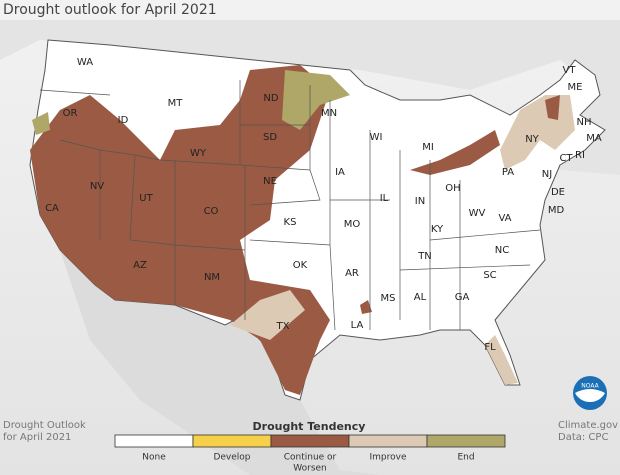  Describe the element at coordinates (211, 211) in the screenshot. I see `state-label: CO` at that location.